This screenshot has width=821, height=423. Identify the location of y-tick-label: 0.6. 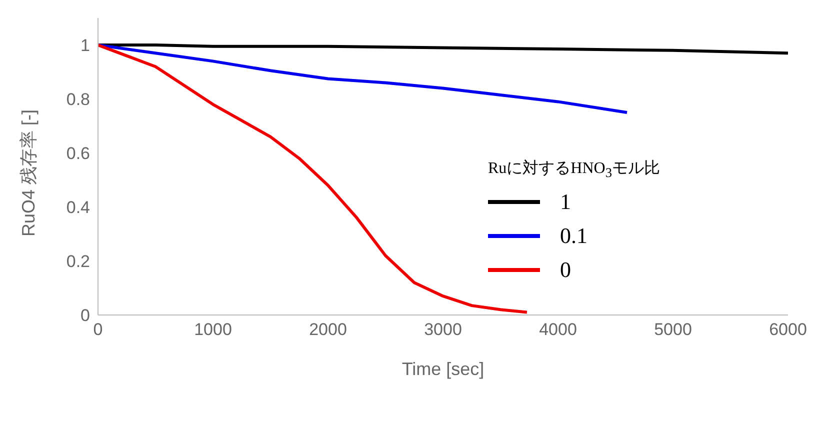
(78, 154).